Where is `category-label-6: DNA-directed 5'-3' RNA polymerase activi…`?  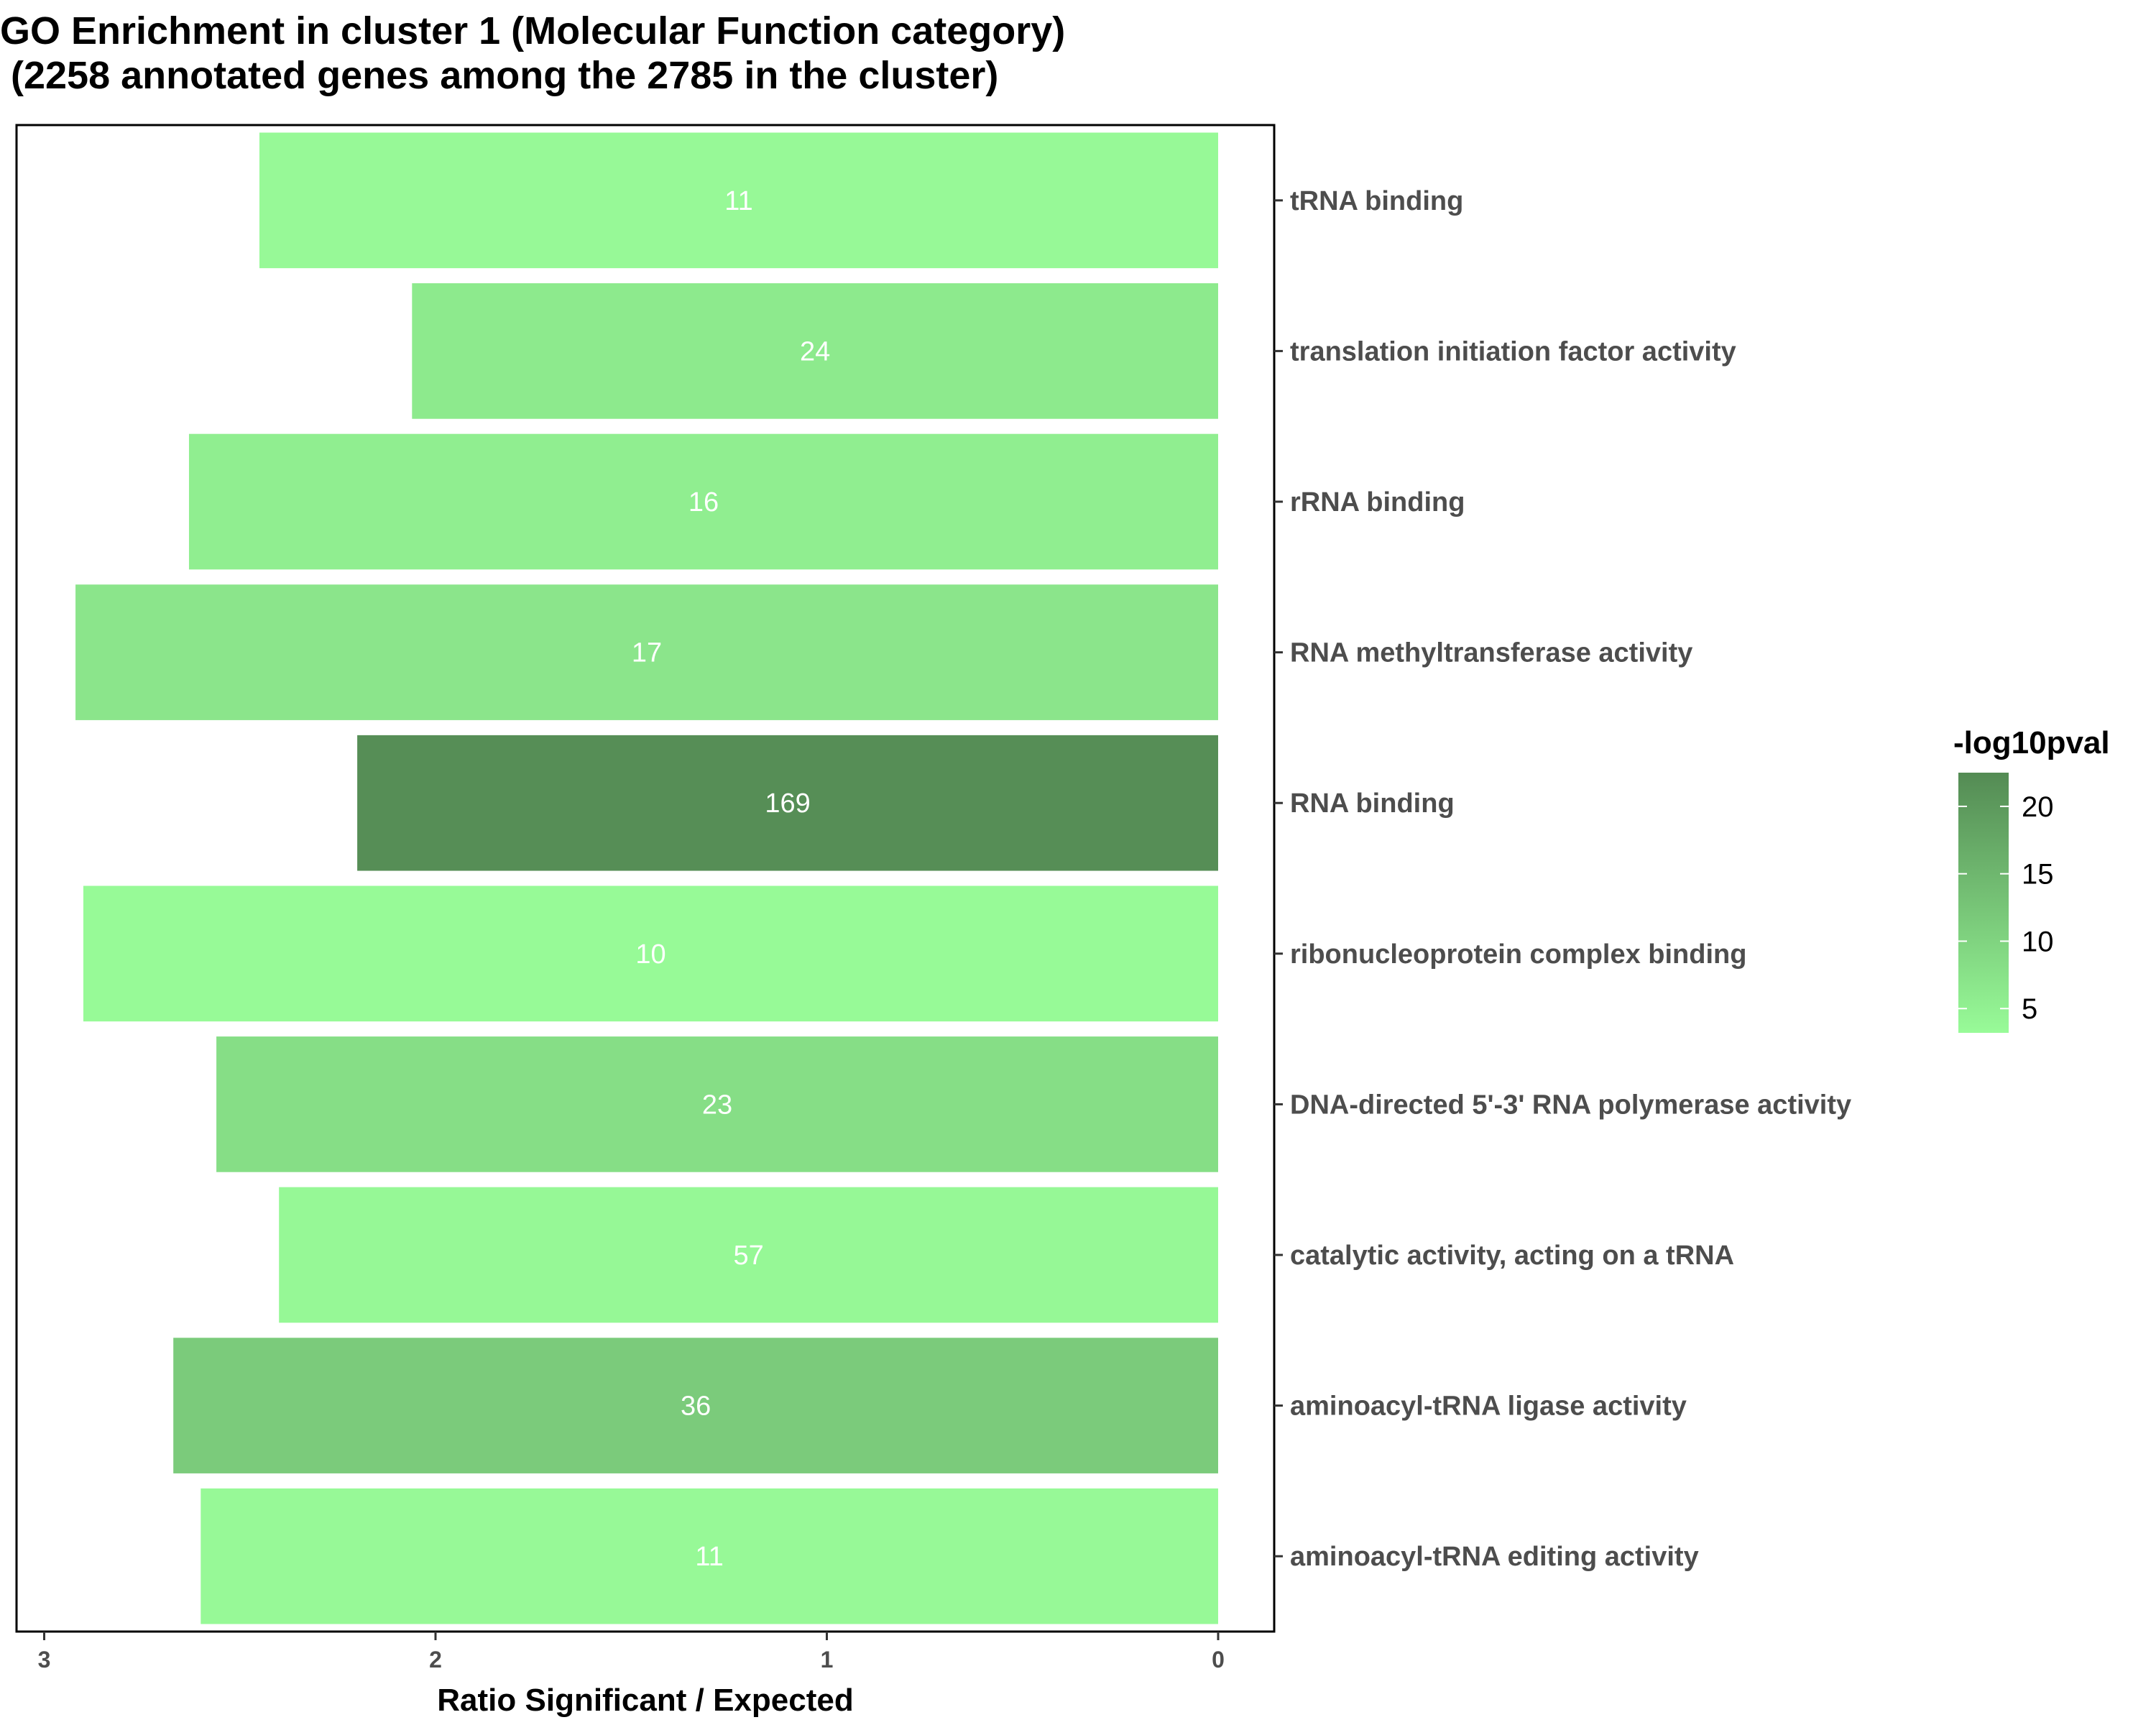 category-label-6: DNA-directed 5'-3' RNA polymerase activi… is located at coordinates (1571, 1105).